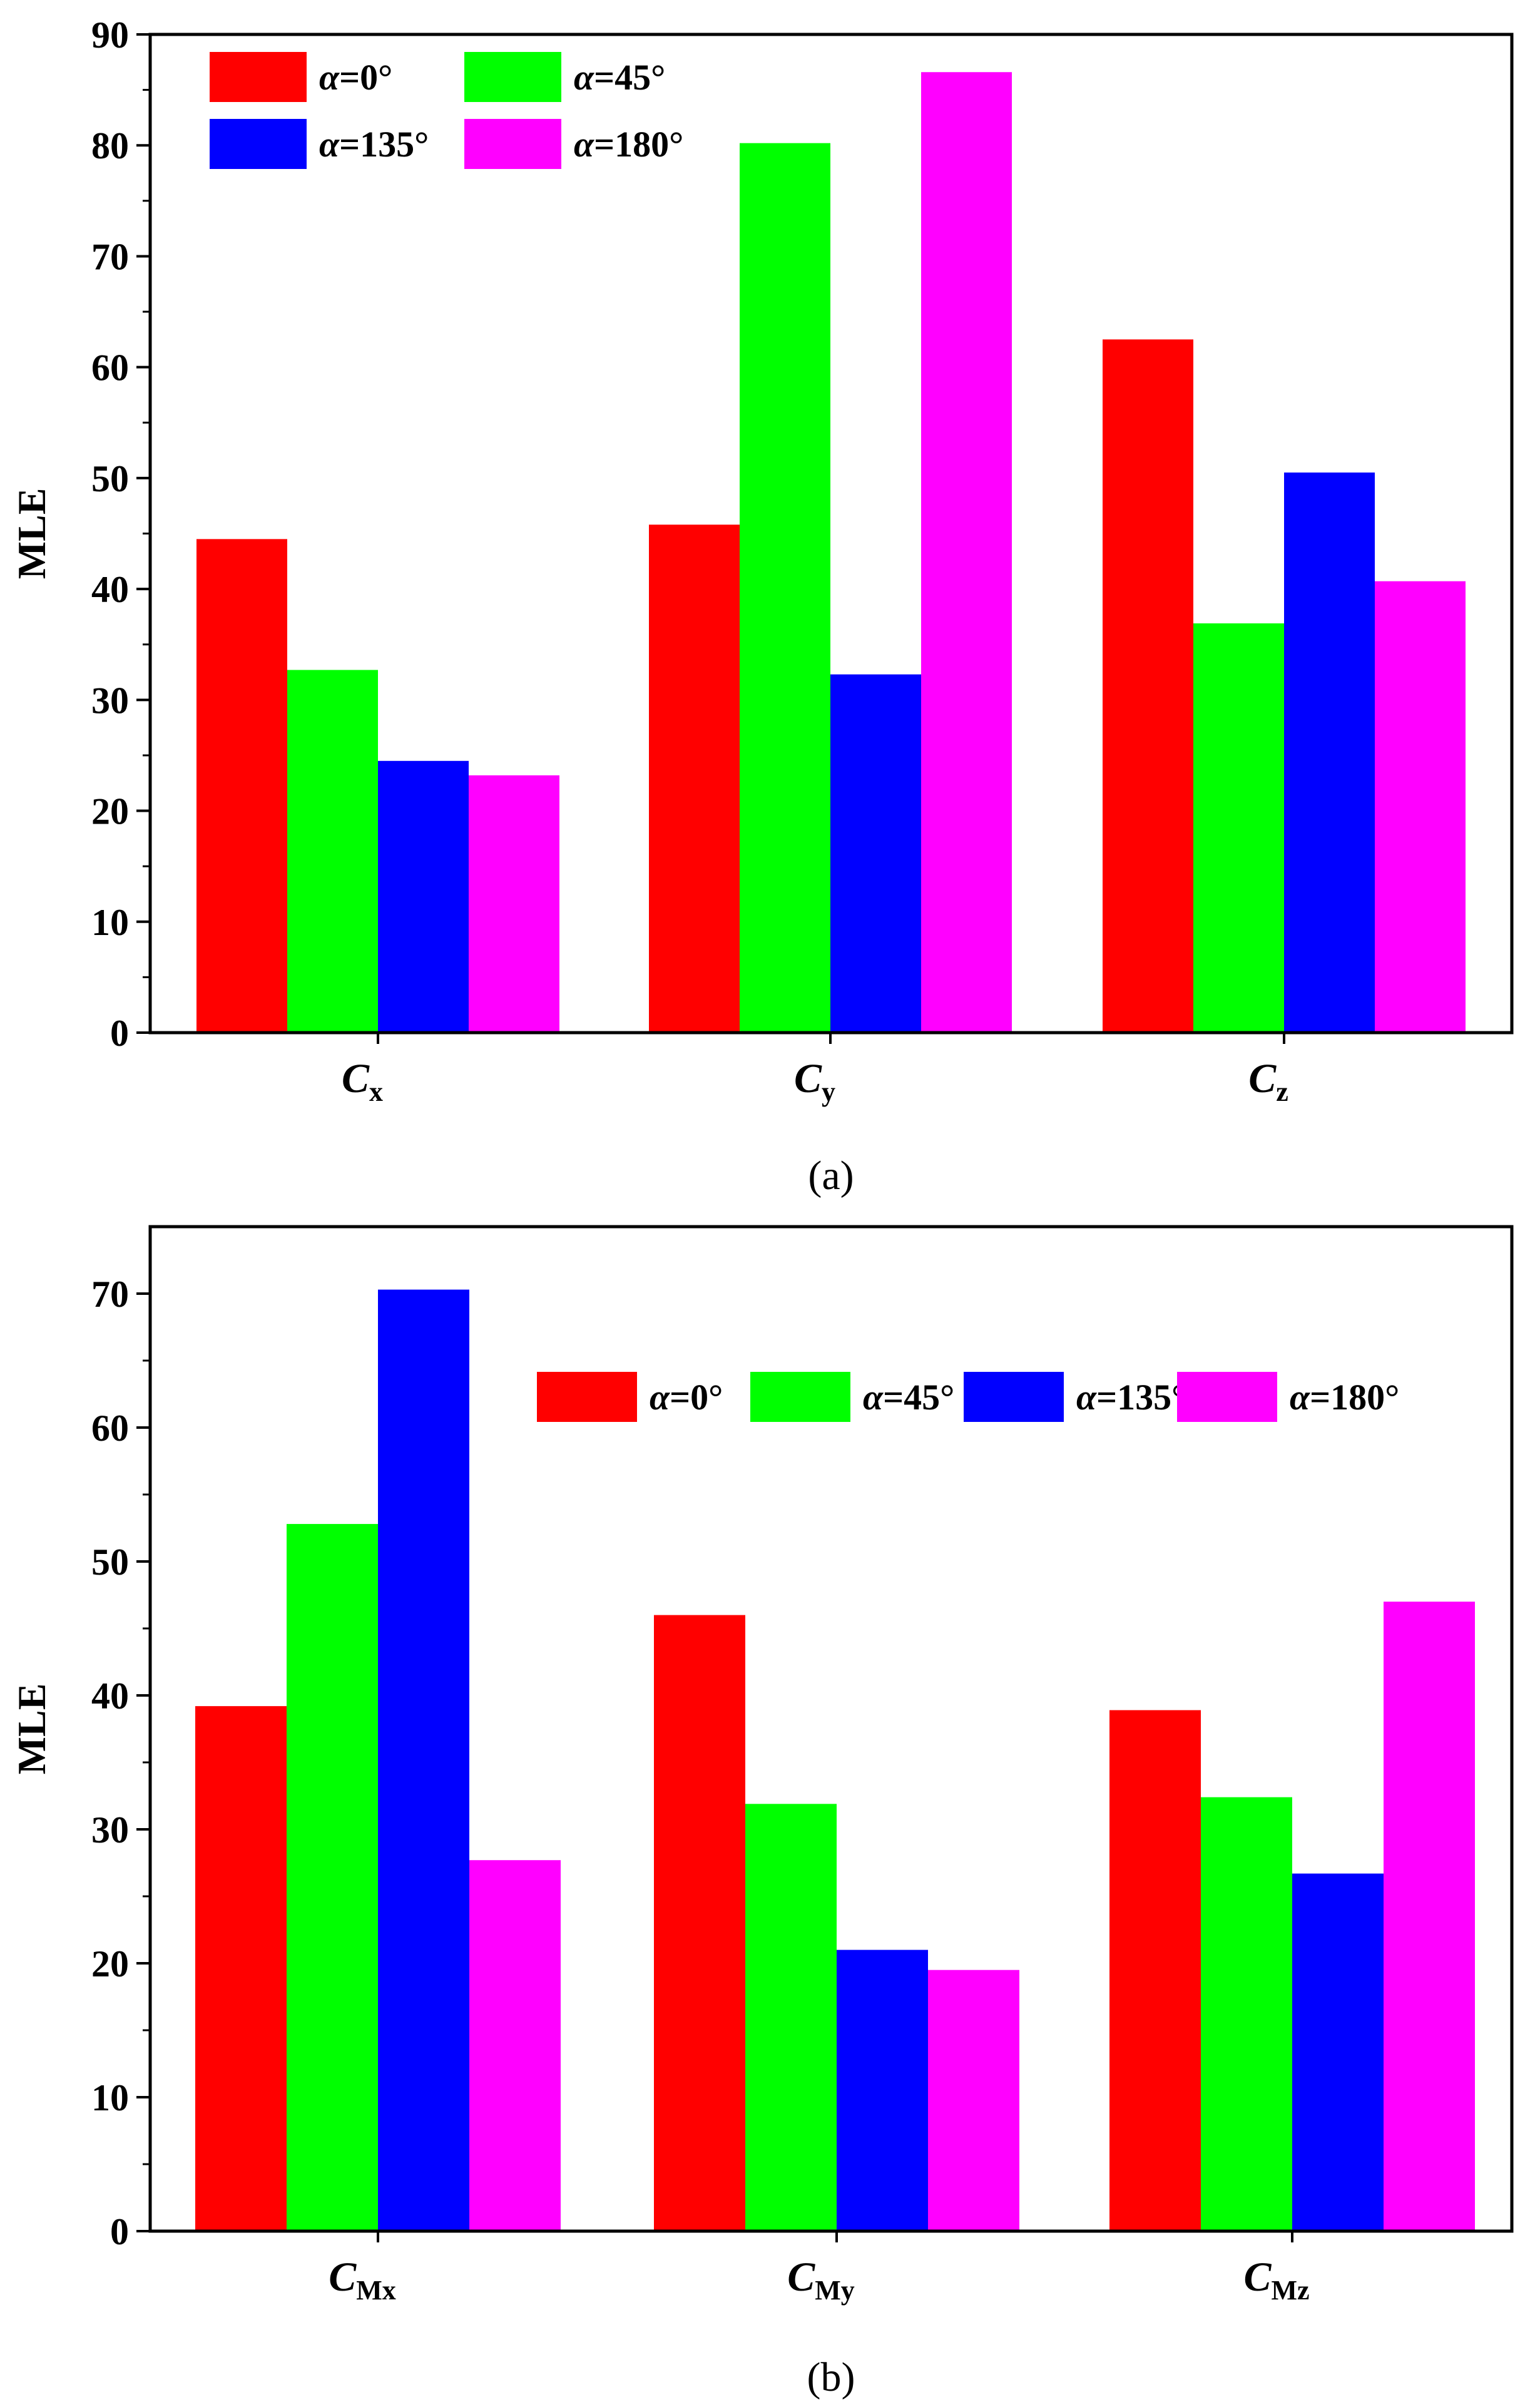 The height and width of the screenshot is (2407, 1540). What do you see at coordinates (835, 2290) in the screenshot?
I see `x-tick-label-sub: My` at bounding box center [835, 2290].